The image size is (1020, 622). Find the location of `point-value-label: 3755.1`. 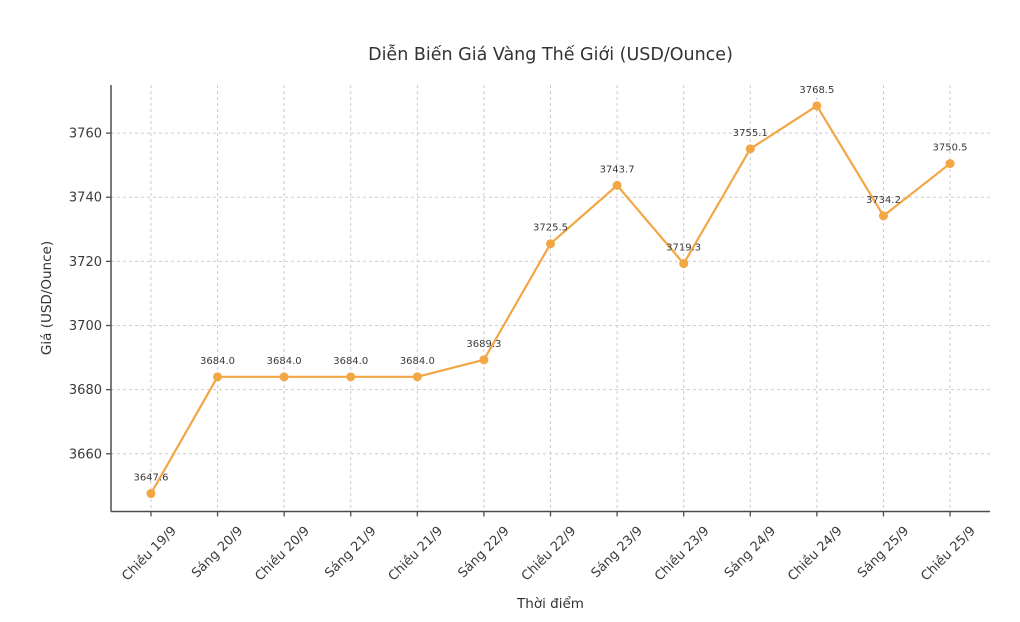

point-value-label: 3755.1 is located at coordinates (750, 133).